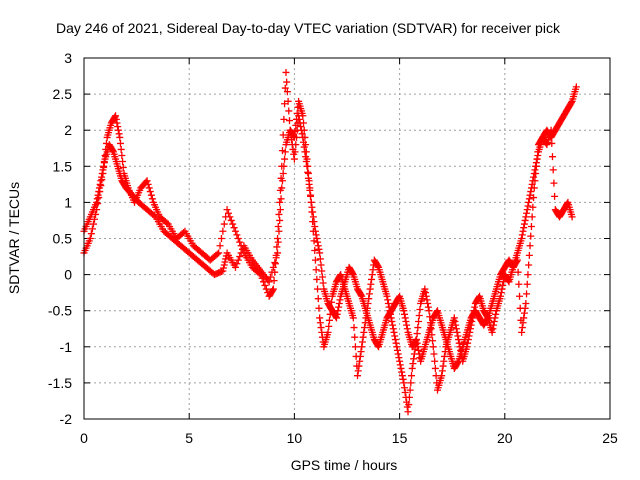 The image size is (640, 480). Describe the element at coordinates (14, 238) in the screenshot. I see `y-axis-label: SDTVAR / TECUs` at that location.